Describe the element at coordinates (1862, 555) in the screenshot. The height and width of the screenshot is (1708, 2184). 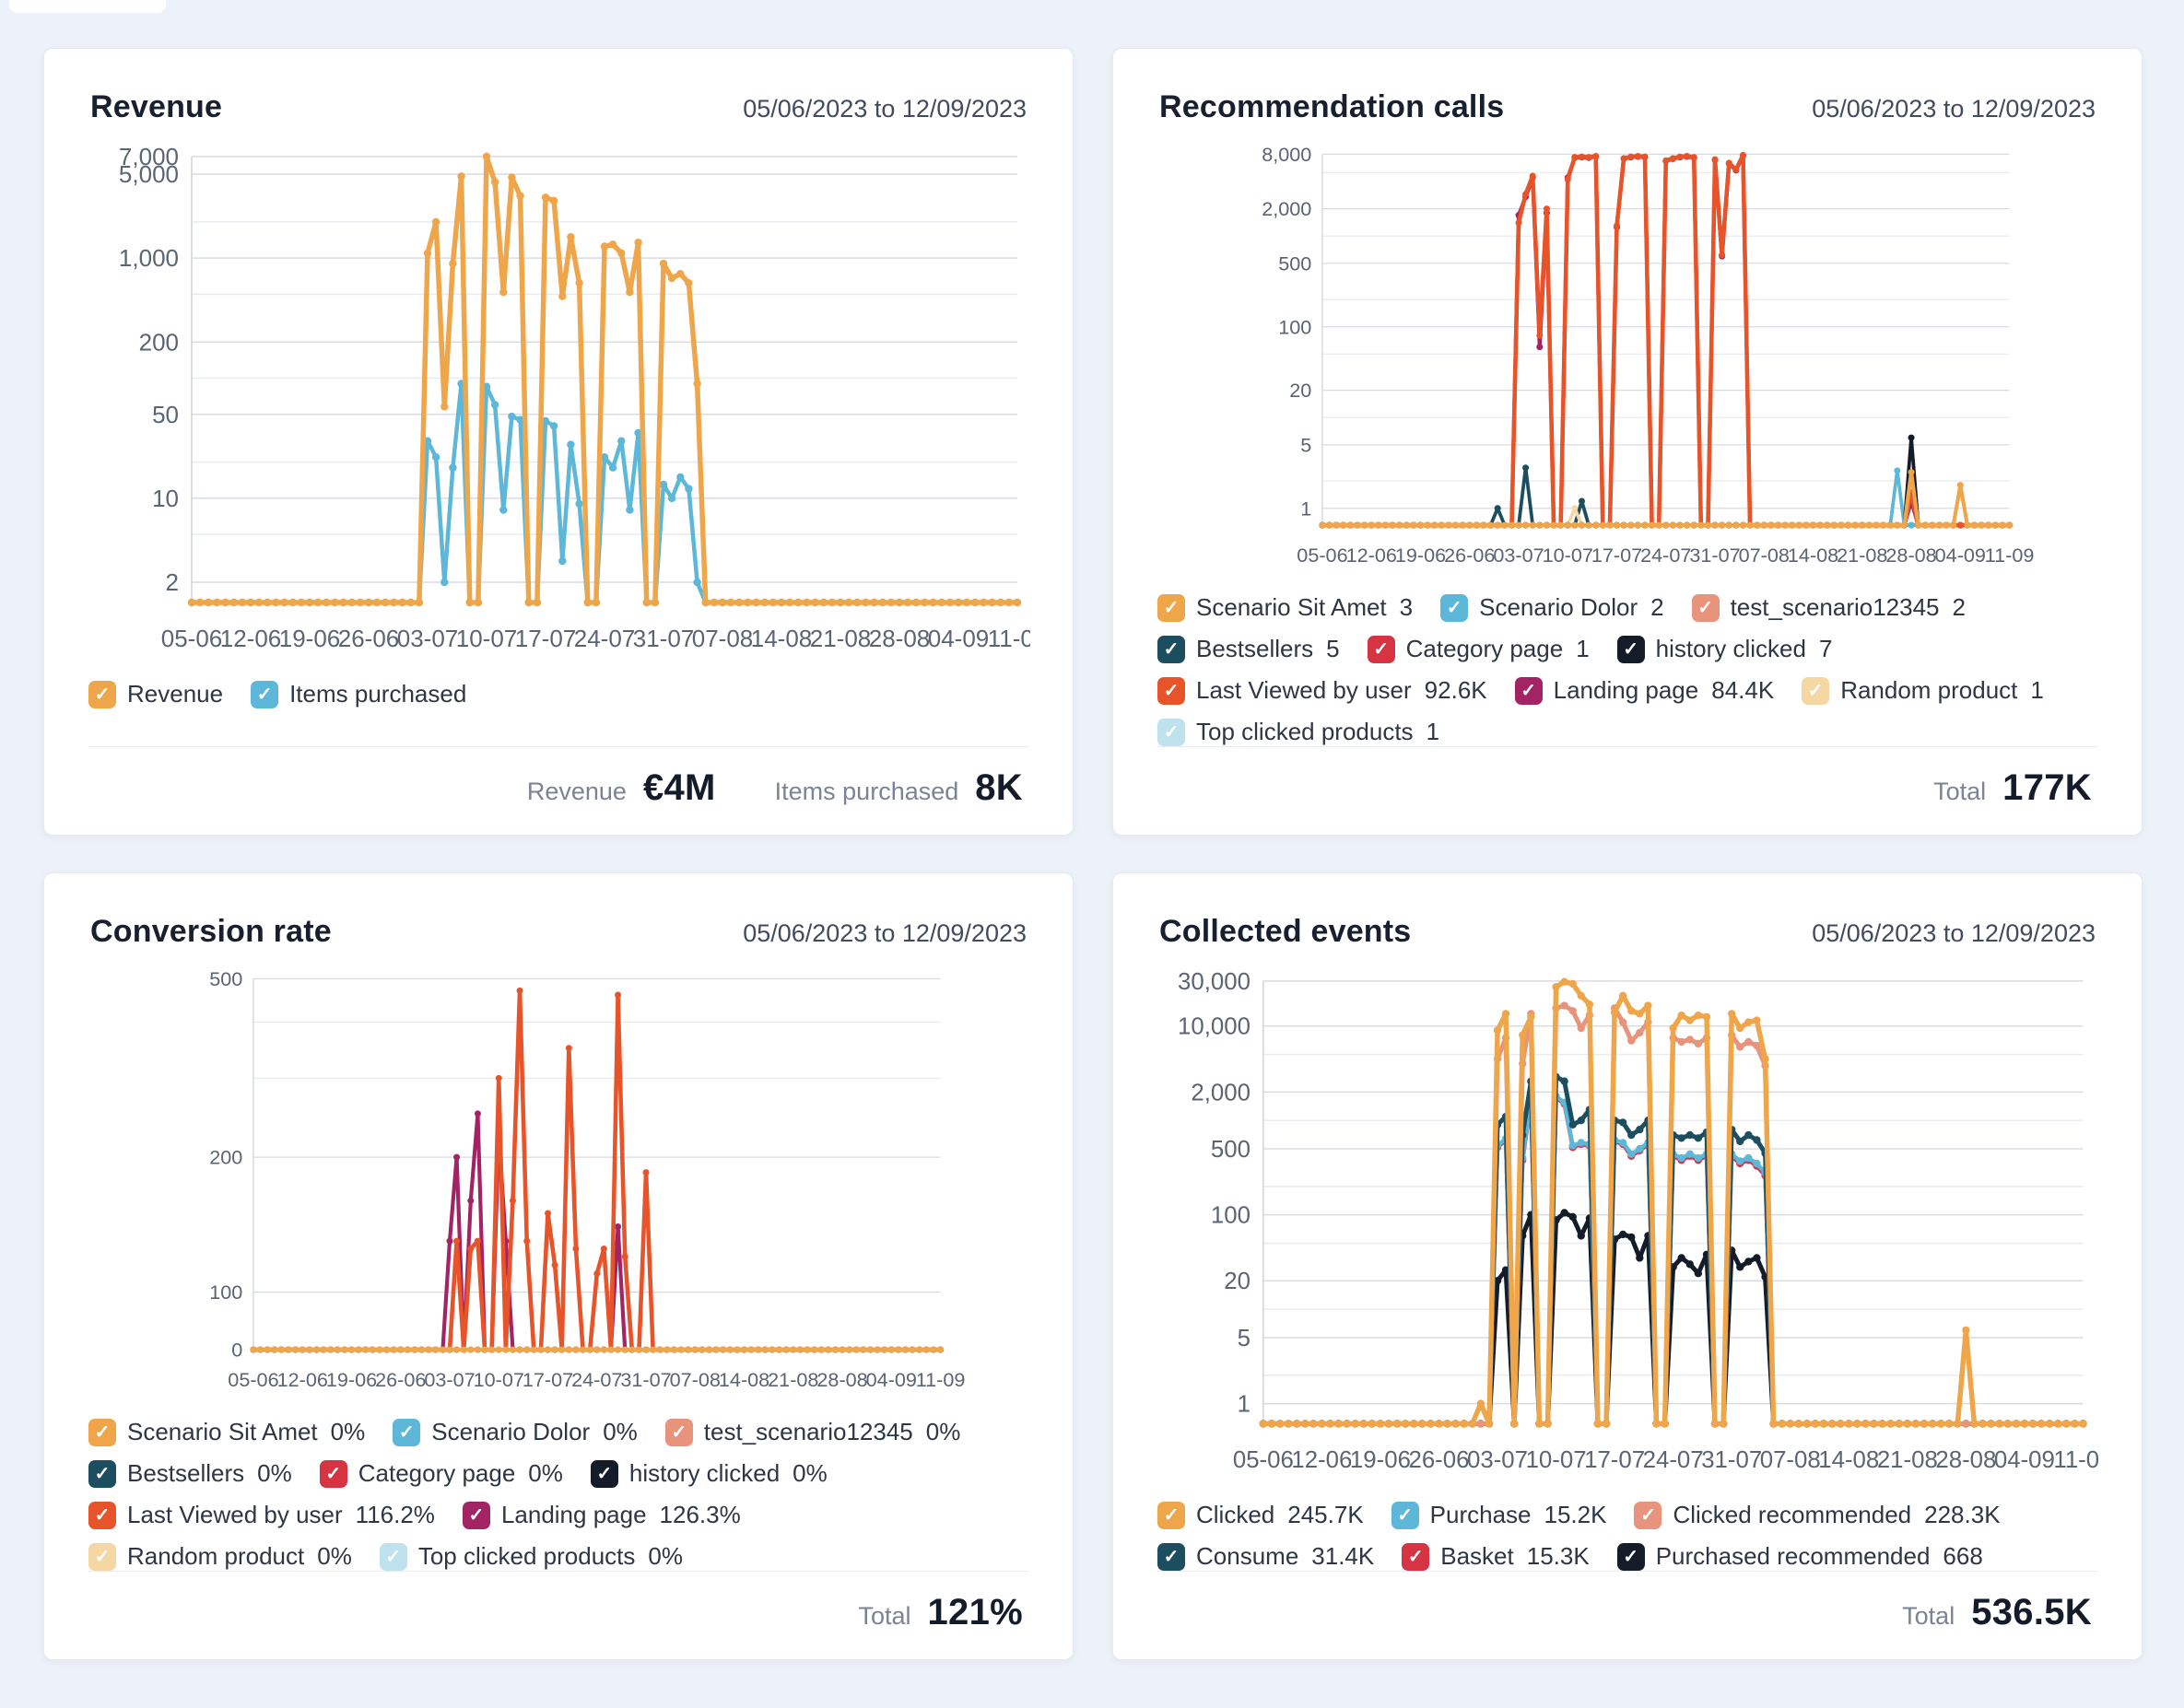
I see `svg-text: 21-08` at that location.